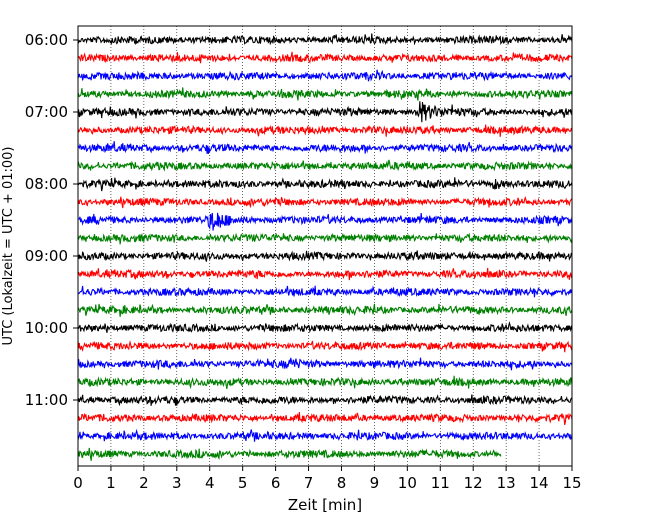 The width and height of the screenshot is (650, 520). Describe the element at coordinates (276, 483) in the screenshot. I see `x-tick-label: 6` at that location.